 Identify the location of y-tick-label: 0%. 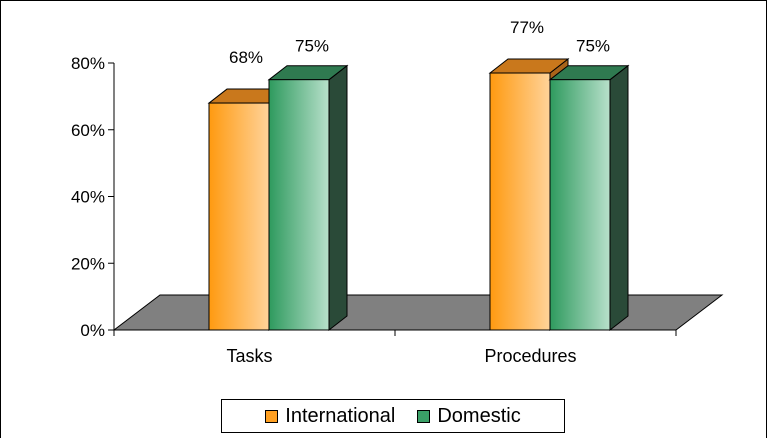
(92, 330).